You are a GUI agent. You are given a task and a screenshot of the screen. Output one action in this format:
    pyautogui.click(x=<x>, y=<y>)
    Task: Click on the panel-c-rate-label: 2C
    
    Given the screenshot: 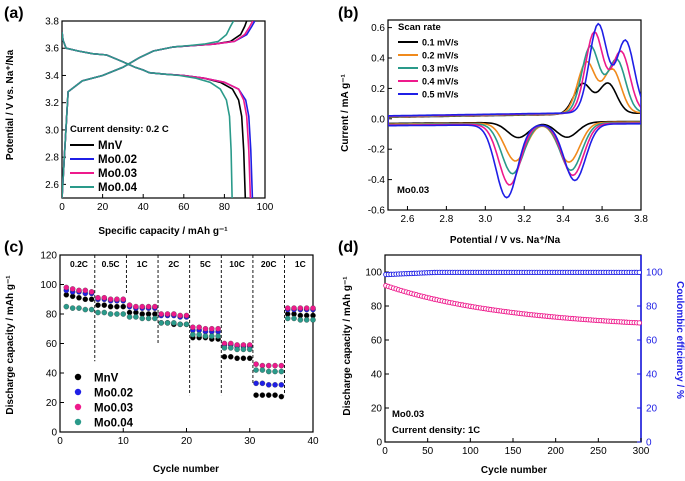 What is the action you would take?
    pyautogui.click(x=173, y=264)
    